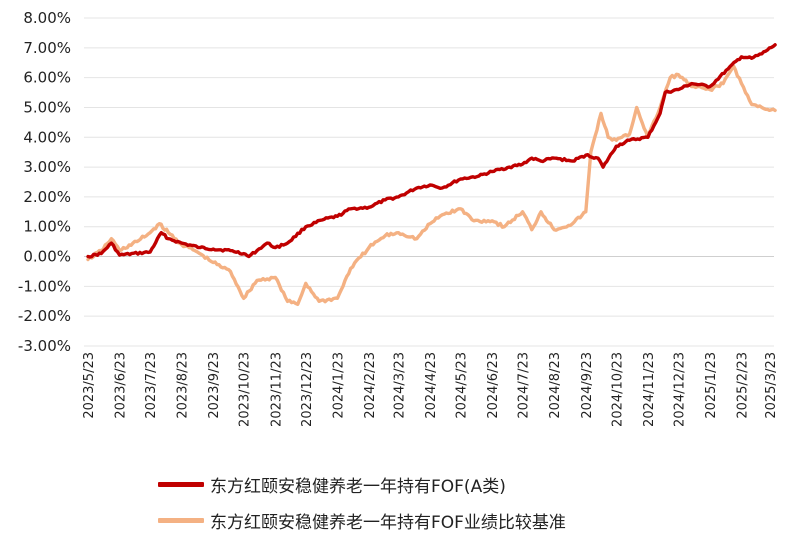  I want to click on x-tick-label: 2024/1/23, so click(338, 385).